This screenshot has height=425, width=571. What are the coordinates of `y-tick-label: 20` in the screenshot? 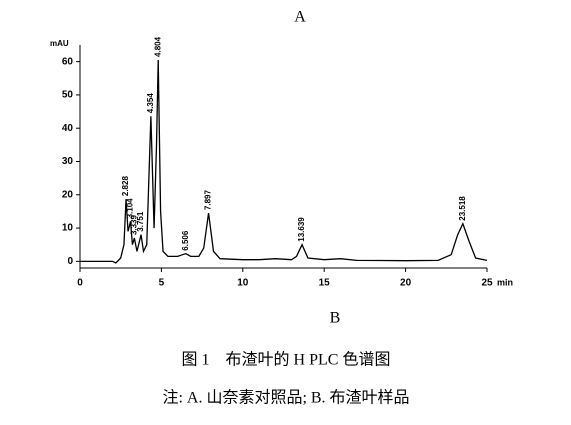 It's located at (68, 194).